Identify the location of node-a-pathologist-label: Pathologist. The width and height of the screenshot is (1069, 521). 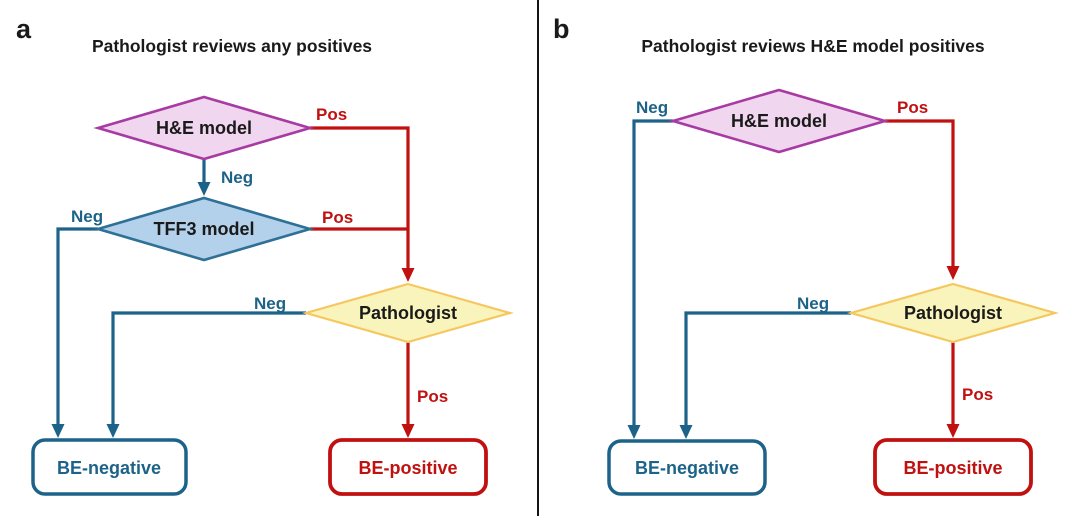
(408, 313).